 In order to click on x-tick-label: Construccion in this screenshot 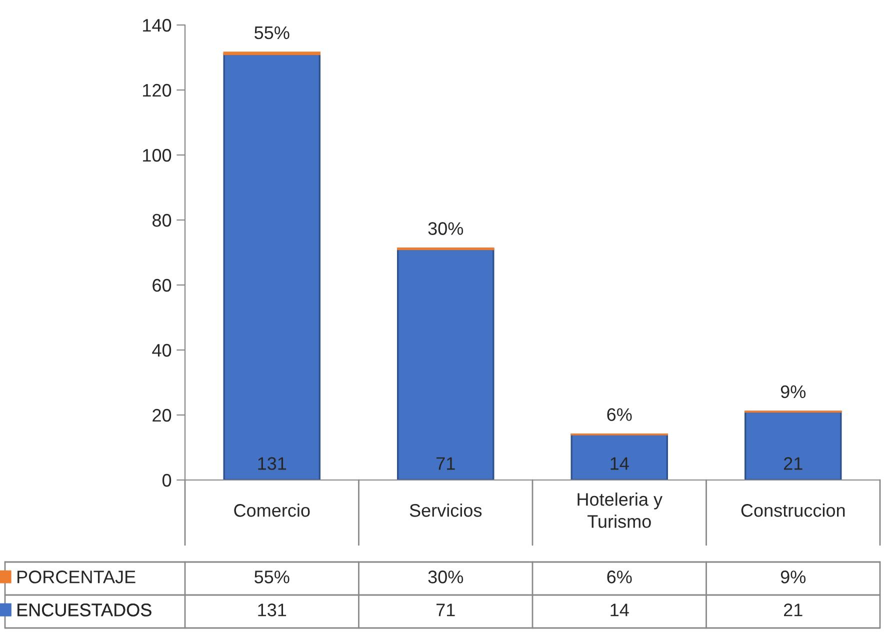, I will do `click(793, 510)`.